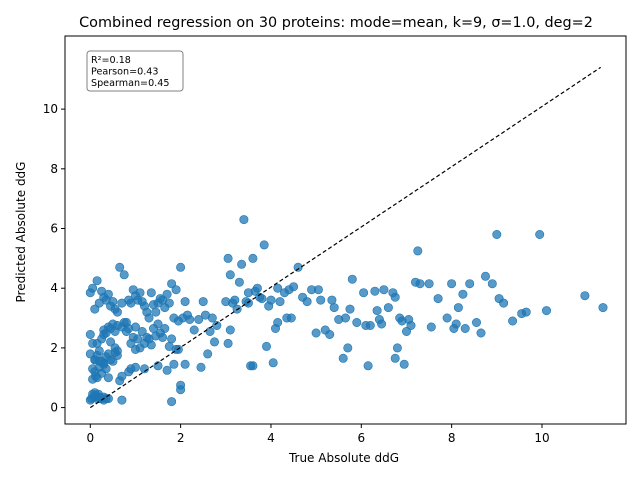  What do you see at coordinates (318, 434) in the screenshot?
I see `x-axis-ticks: 0 2 4 6 8 10` at bounding box center [318, 434].